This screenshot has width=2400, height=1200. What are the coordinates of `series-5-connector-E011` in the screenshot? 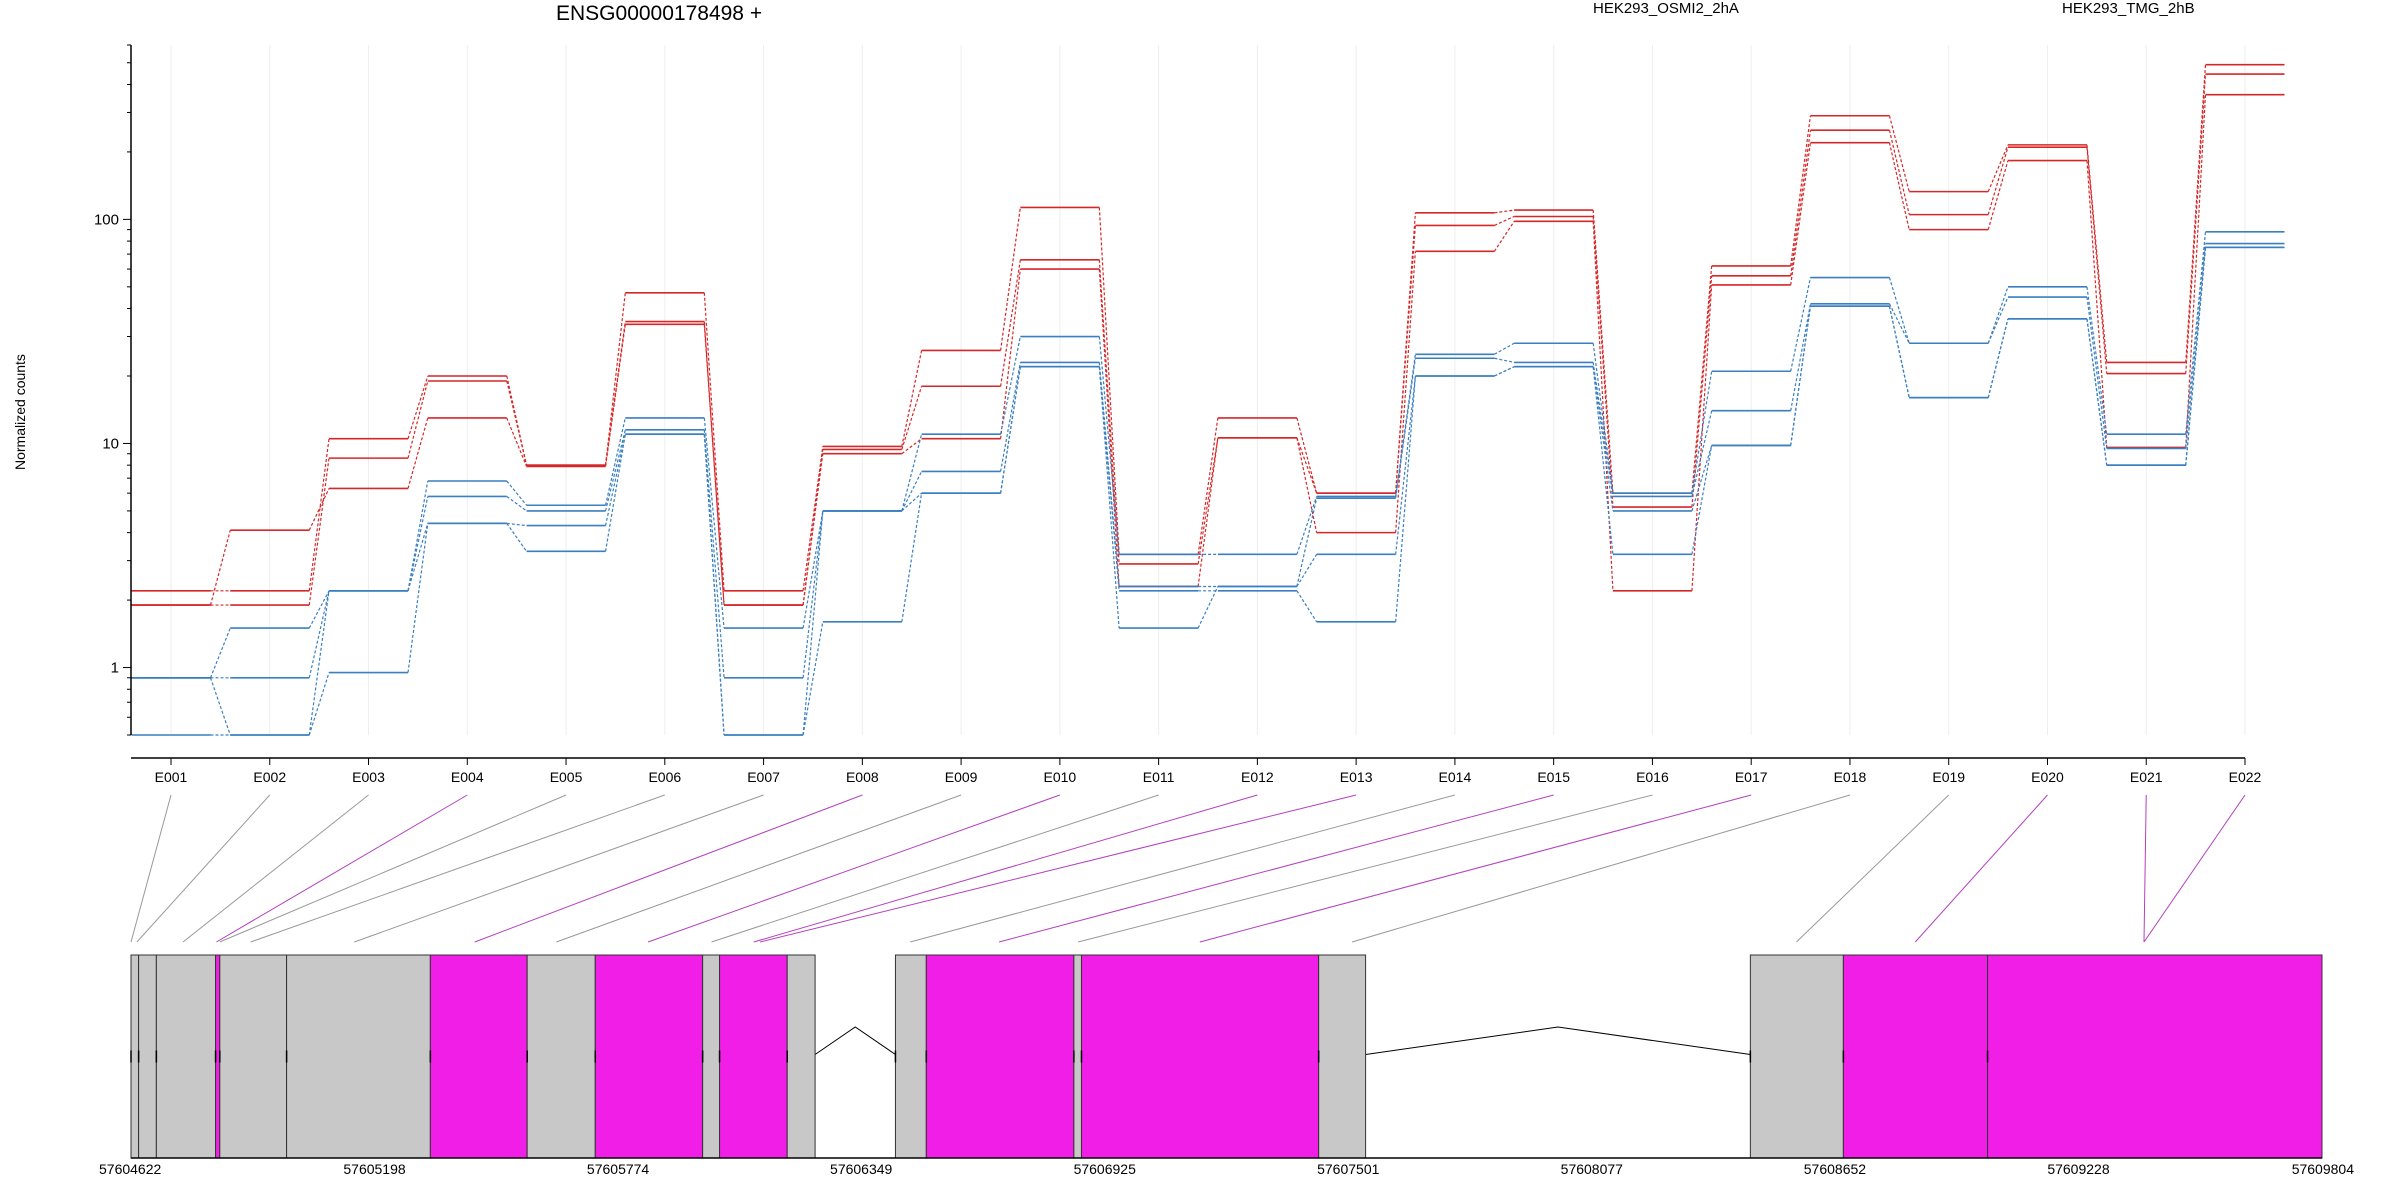 It's located at (1208, 607).